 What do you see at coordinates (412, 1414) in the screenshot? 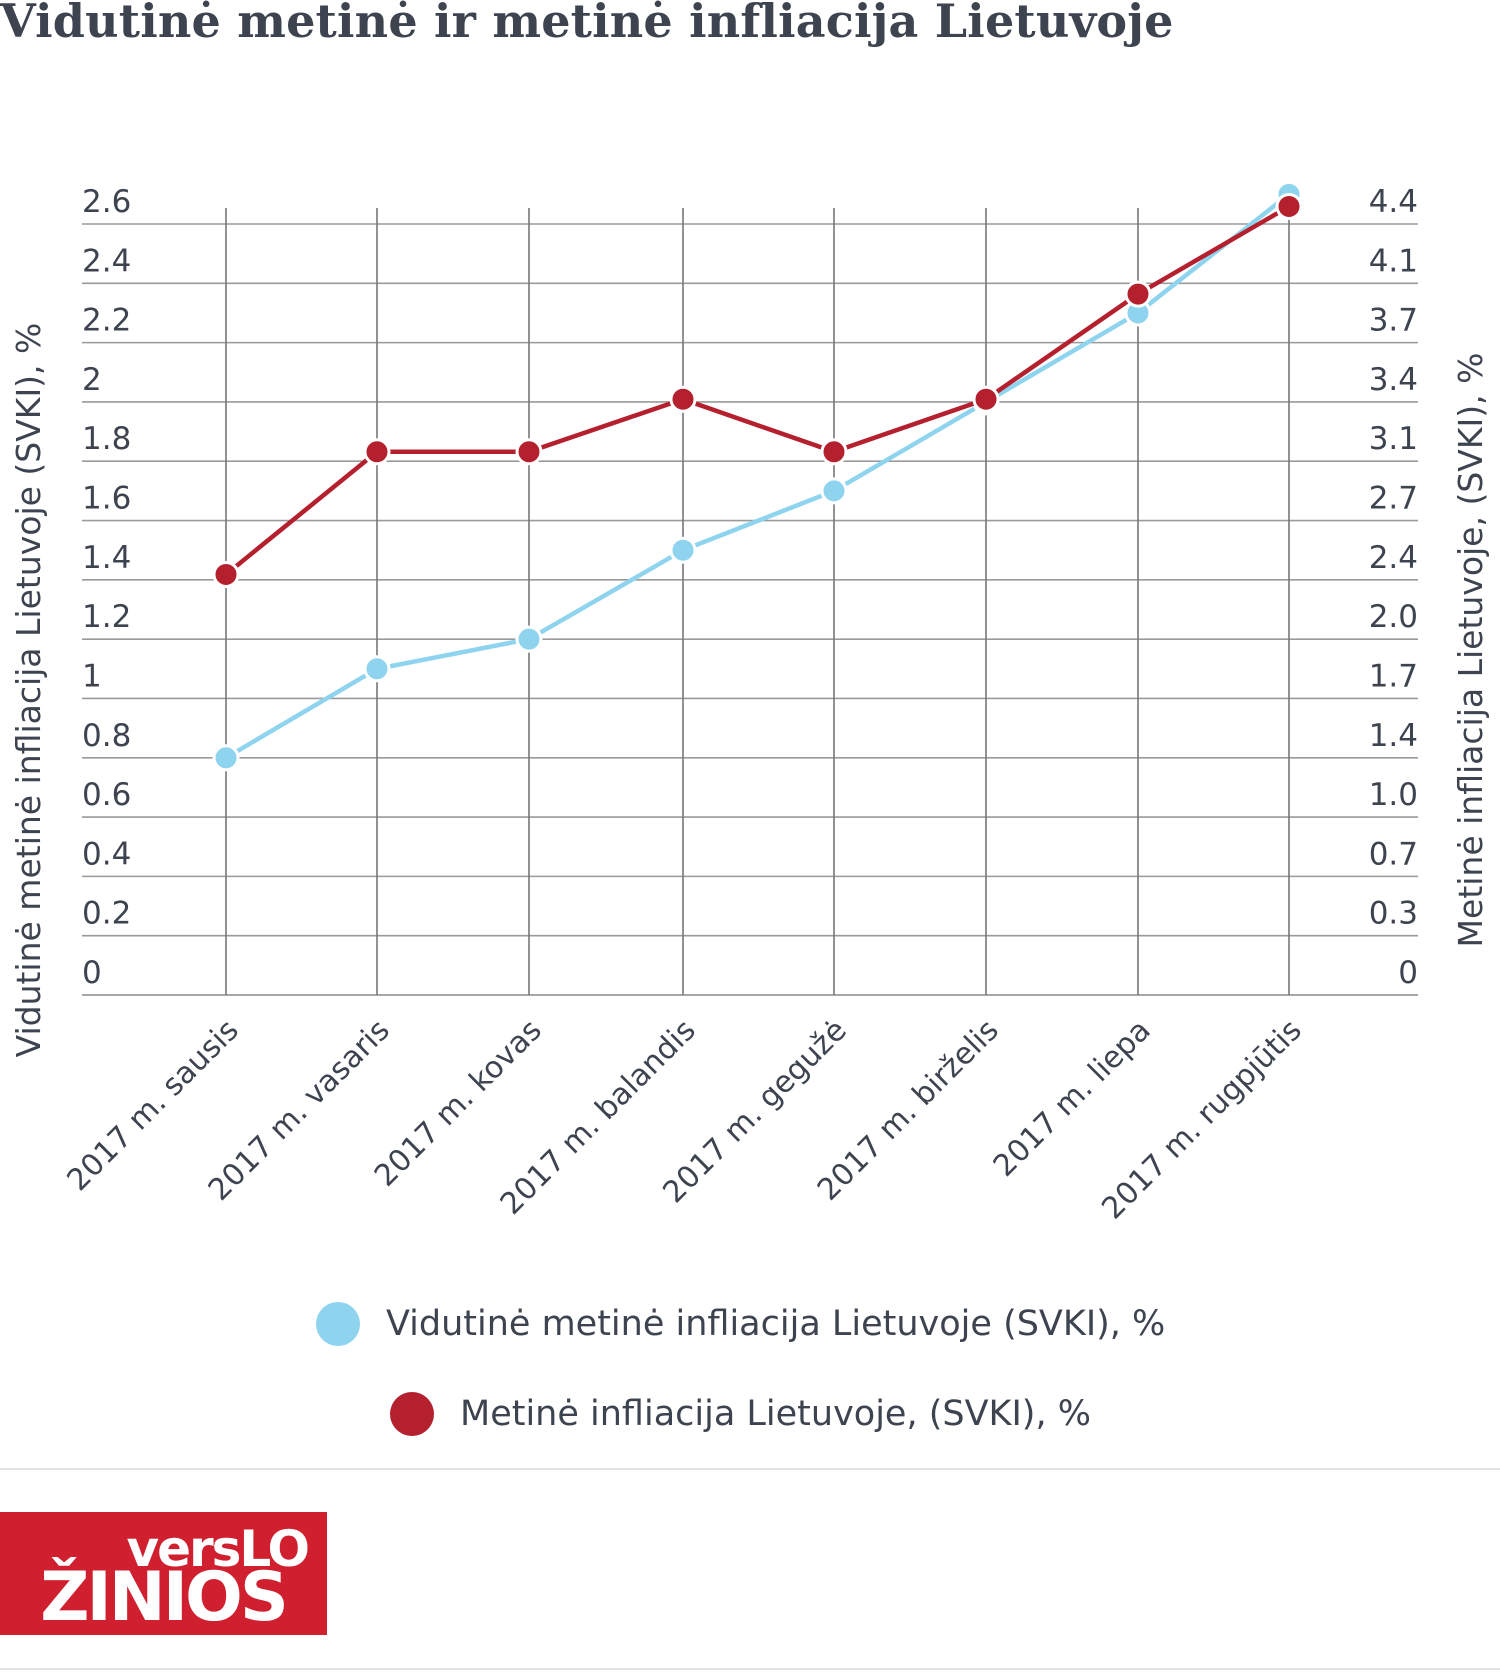
I see `legend-swatch-annual` at bounding box center [412, 1414].